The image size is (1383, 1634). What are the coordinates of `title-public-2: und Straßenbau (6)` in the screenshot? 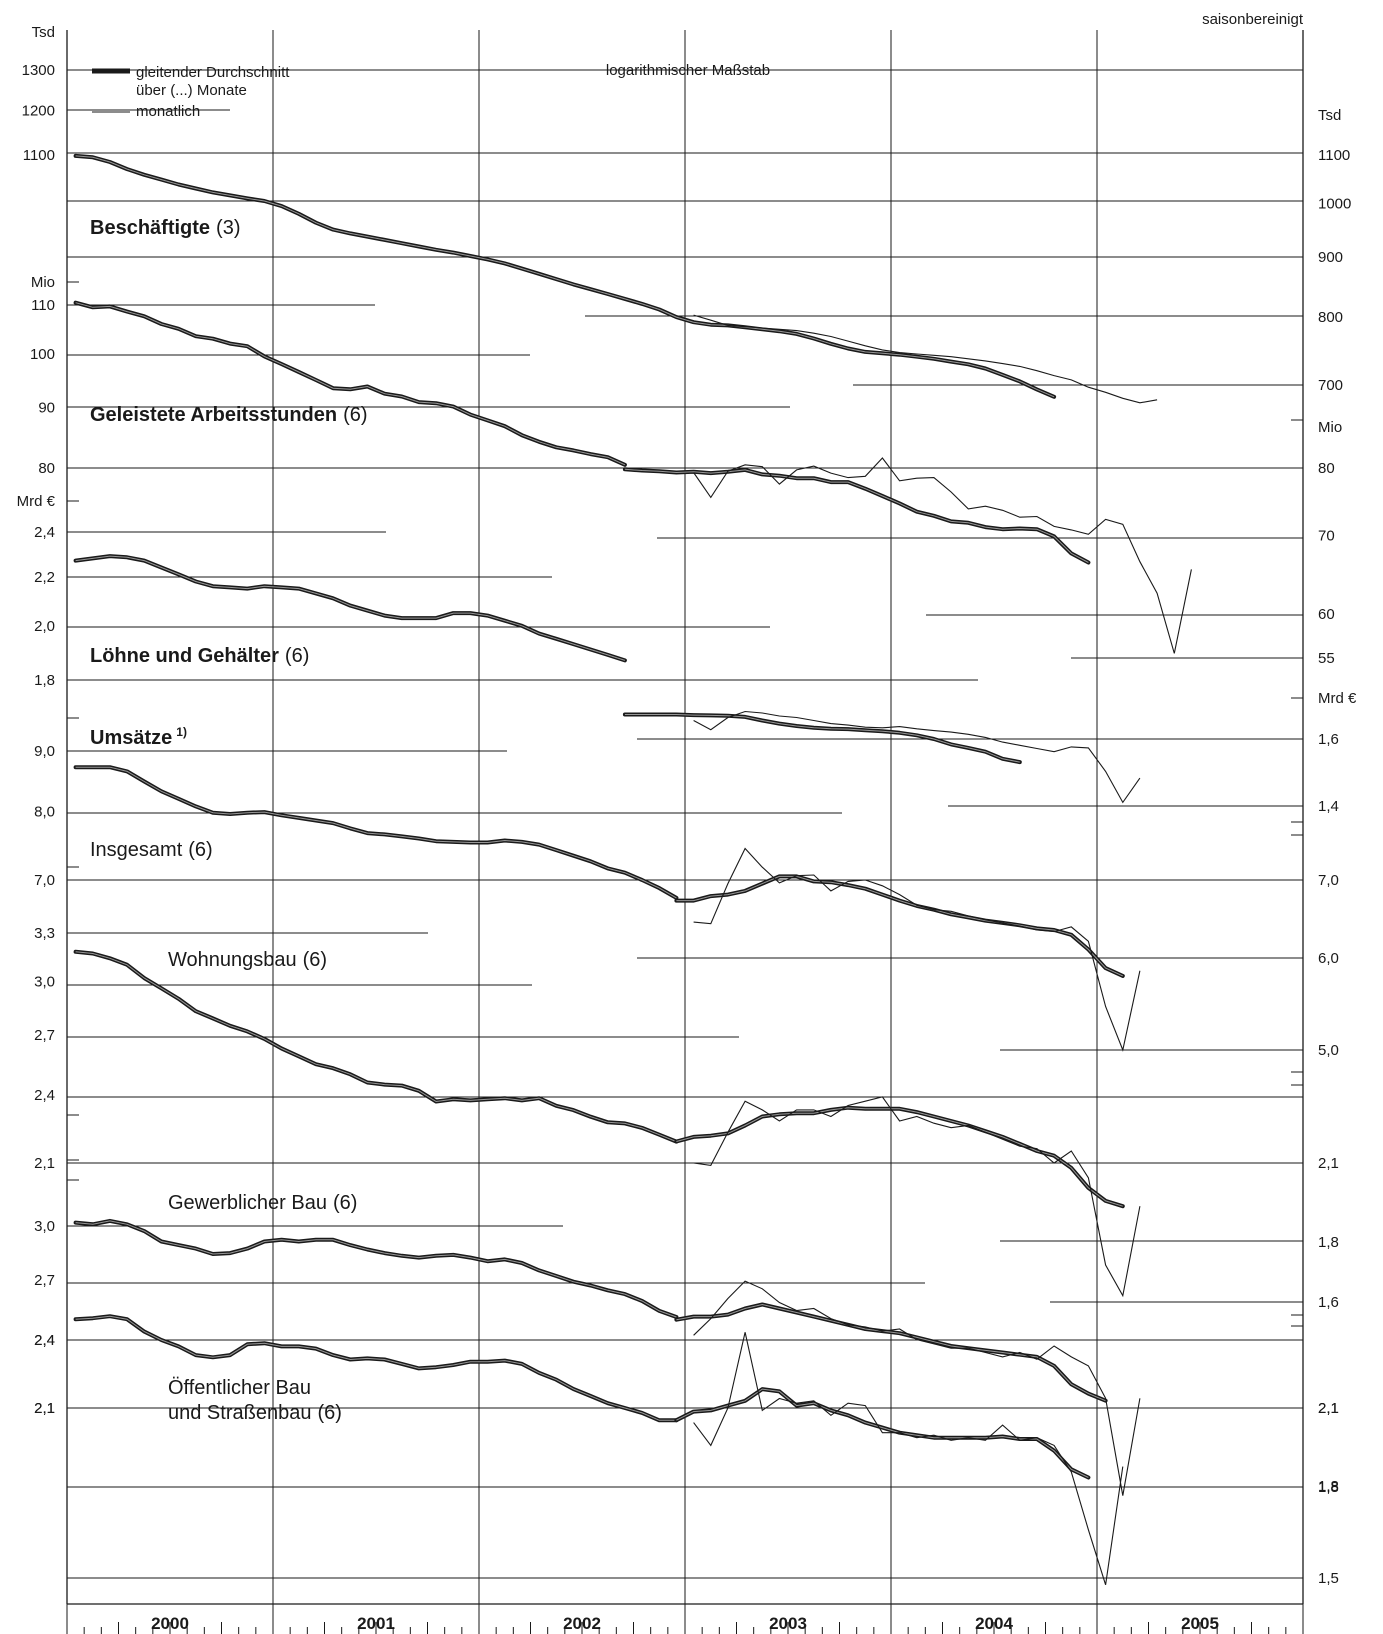 It's located at (255, 1413).